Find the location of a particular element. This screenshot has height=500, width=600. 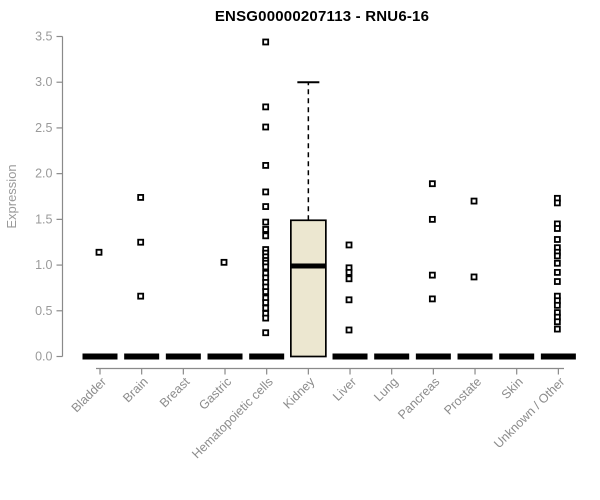

x-category-label: Bladder is located at coordinates (89, 395).